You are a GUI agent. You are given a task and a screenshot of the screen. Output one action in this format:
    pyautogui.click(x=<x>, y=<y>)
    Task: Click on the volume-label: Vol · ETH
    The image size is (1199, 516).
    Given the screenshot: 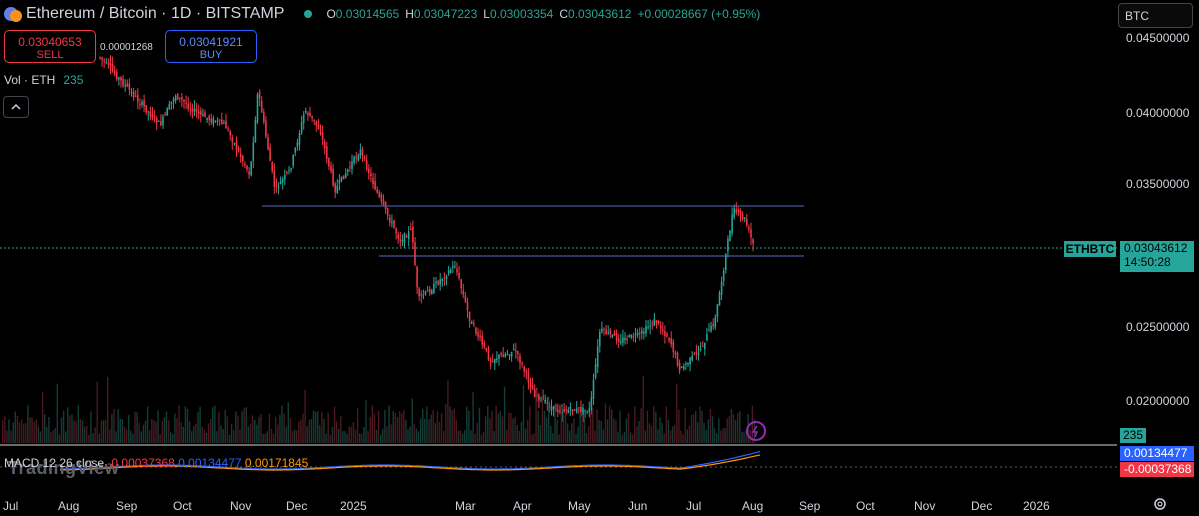 What is the action you would take?
    pyautogui.click(x=30, y=80)
    